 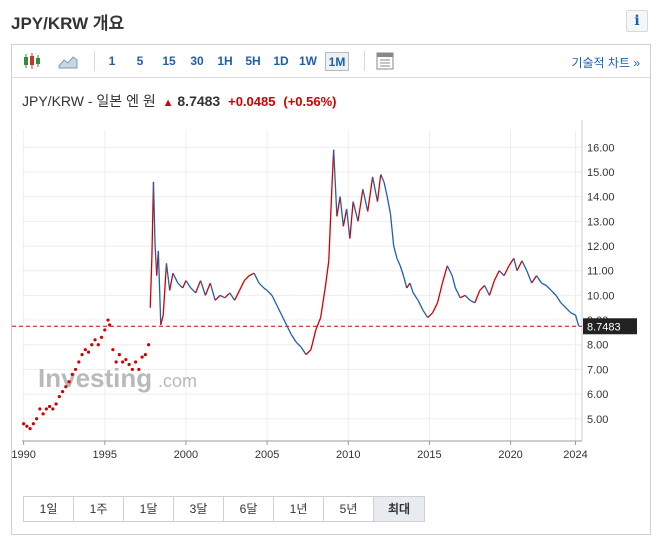 What do you see at coordinates (199, 509) in the screenshot?
I see `range-button-3: 3달` at bounding box center [199, 509].